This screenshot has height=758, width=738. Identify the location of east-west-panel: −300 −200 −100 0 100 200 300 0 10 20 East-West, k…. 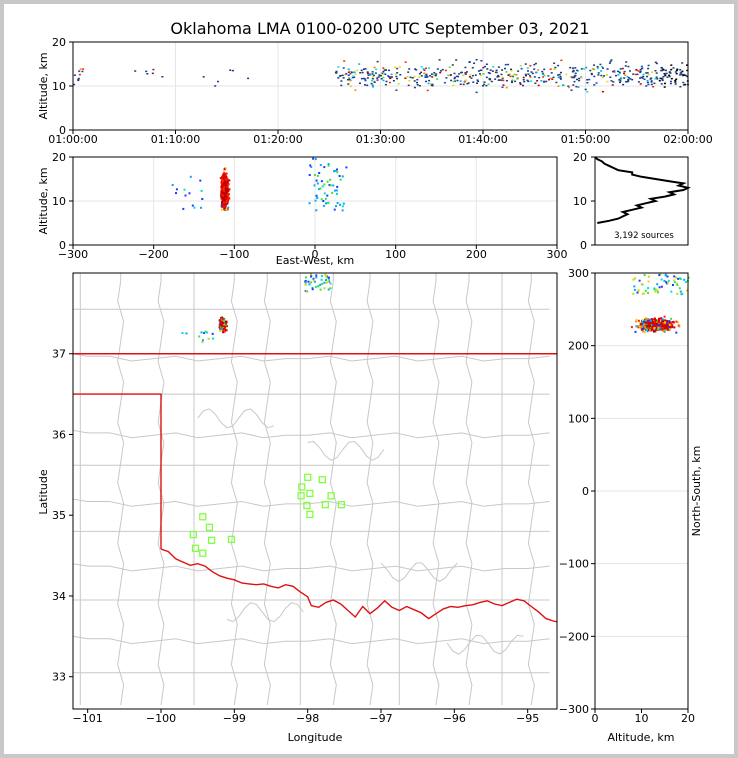
(302, 209).